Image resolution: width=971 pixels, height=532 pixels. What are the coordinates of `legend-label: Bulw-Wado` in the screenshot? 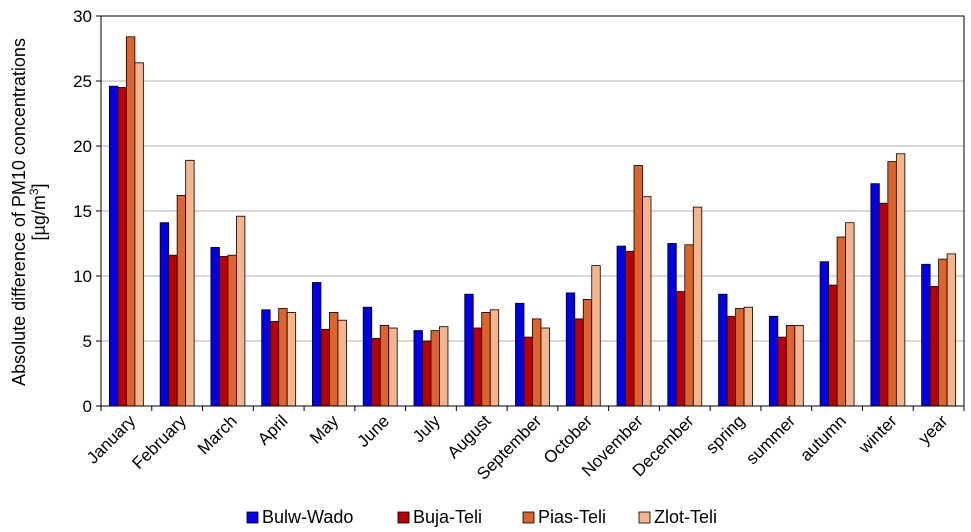 It's located at (307, 517).